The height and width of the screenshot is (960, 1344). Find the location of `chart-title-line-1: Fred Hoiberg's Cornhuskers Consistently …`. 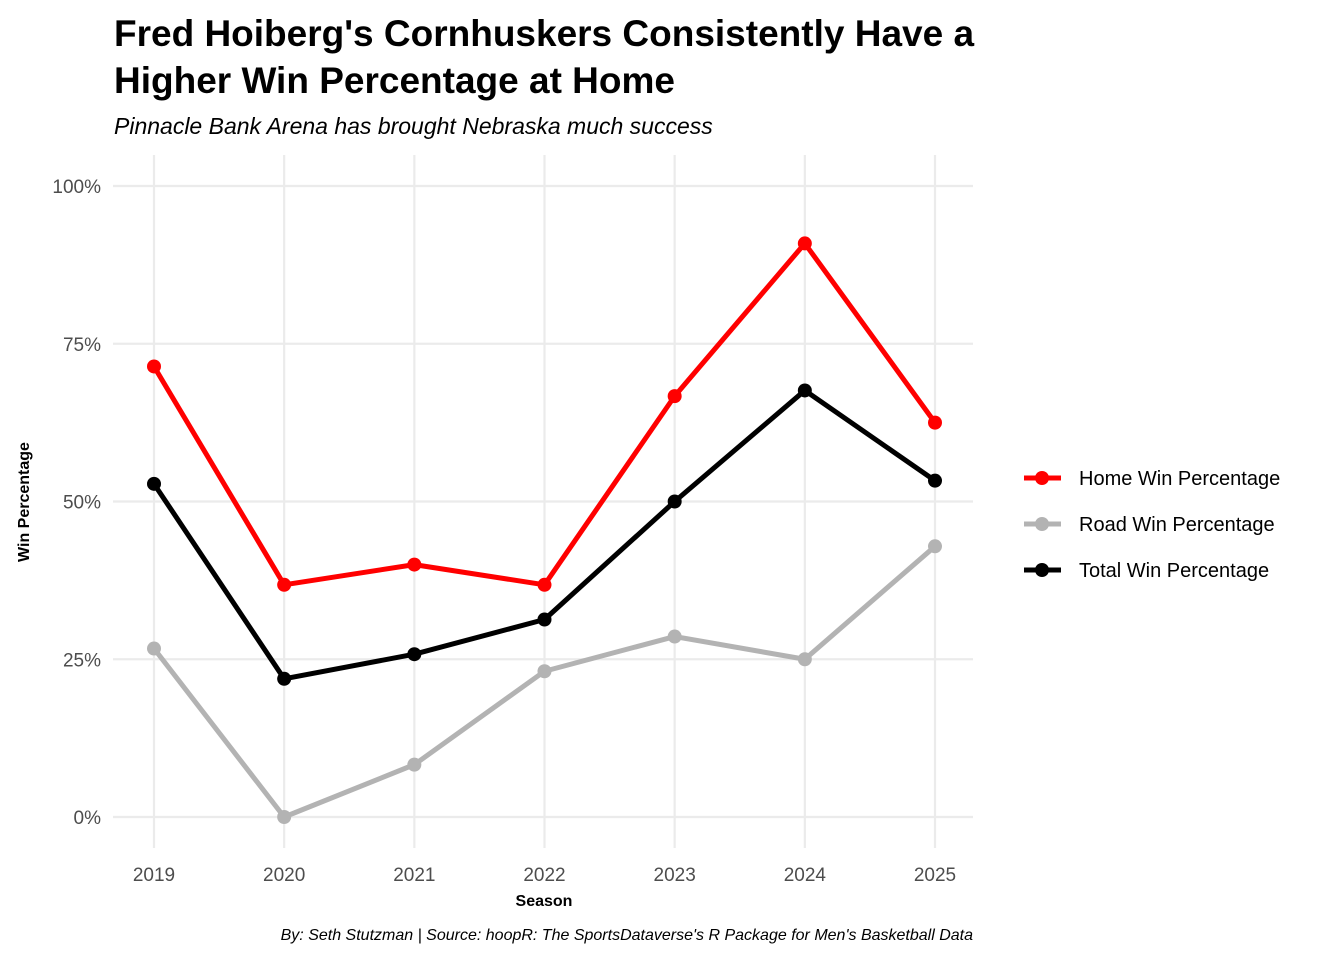

chart-title-line-1: Fred Hoiberg's Cornhuskers Consistently … is located at coordinates (544, 33).